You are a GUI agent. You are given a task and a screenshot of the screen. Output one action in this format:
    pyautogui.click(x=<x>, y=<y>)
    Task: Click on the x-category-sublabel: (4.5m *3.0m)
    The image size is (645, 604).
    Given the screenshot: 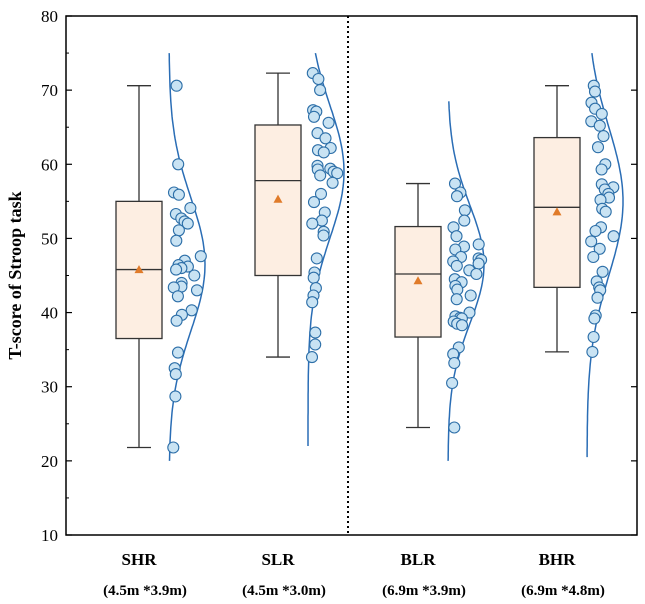 What is the action you would take?
    pyautogui.click(x=284, y=591)
    